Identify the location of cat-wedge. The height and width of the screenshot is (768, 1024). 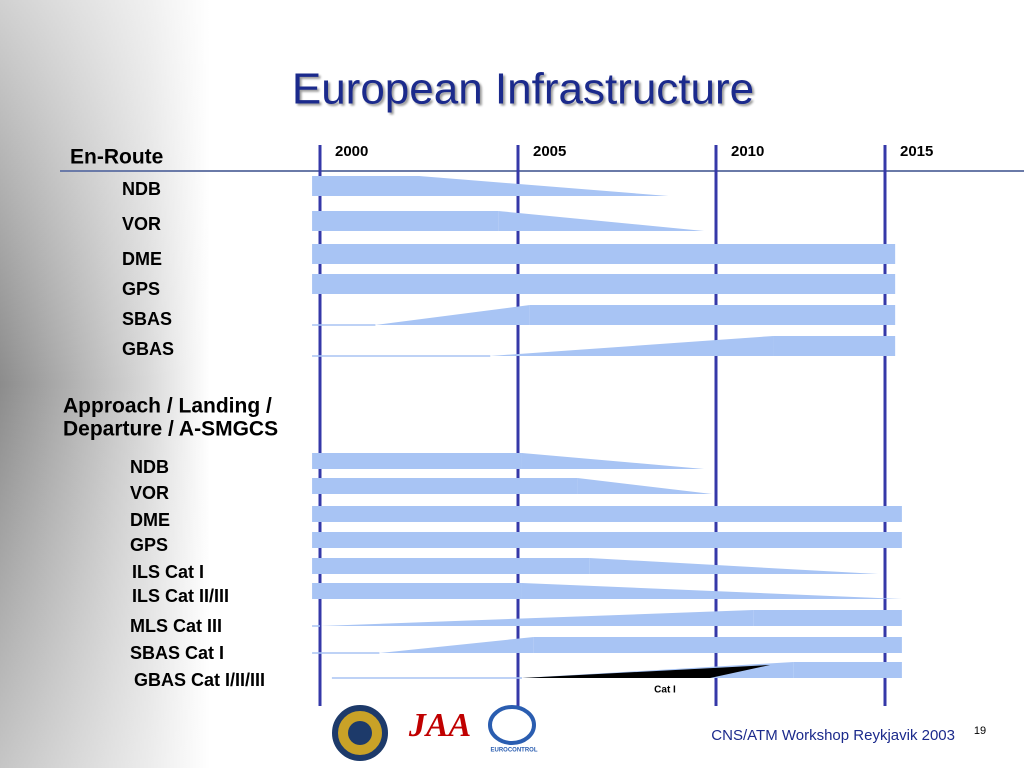
(646, 671).